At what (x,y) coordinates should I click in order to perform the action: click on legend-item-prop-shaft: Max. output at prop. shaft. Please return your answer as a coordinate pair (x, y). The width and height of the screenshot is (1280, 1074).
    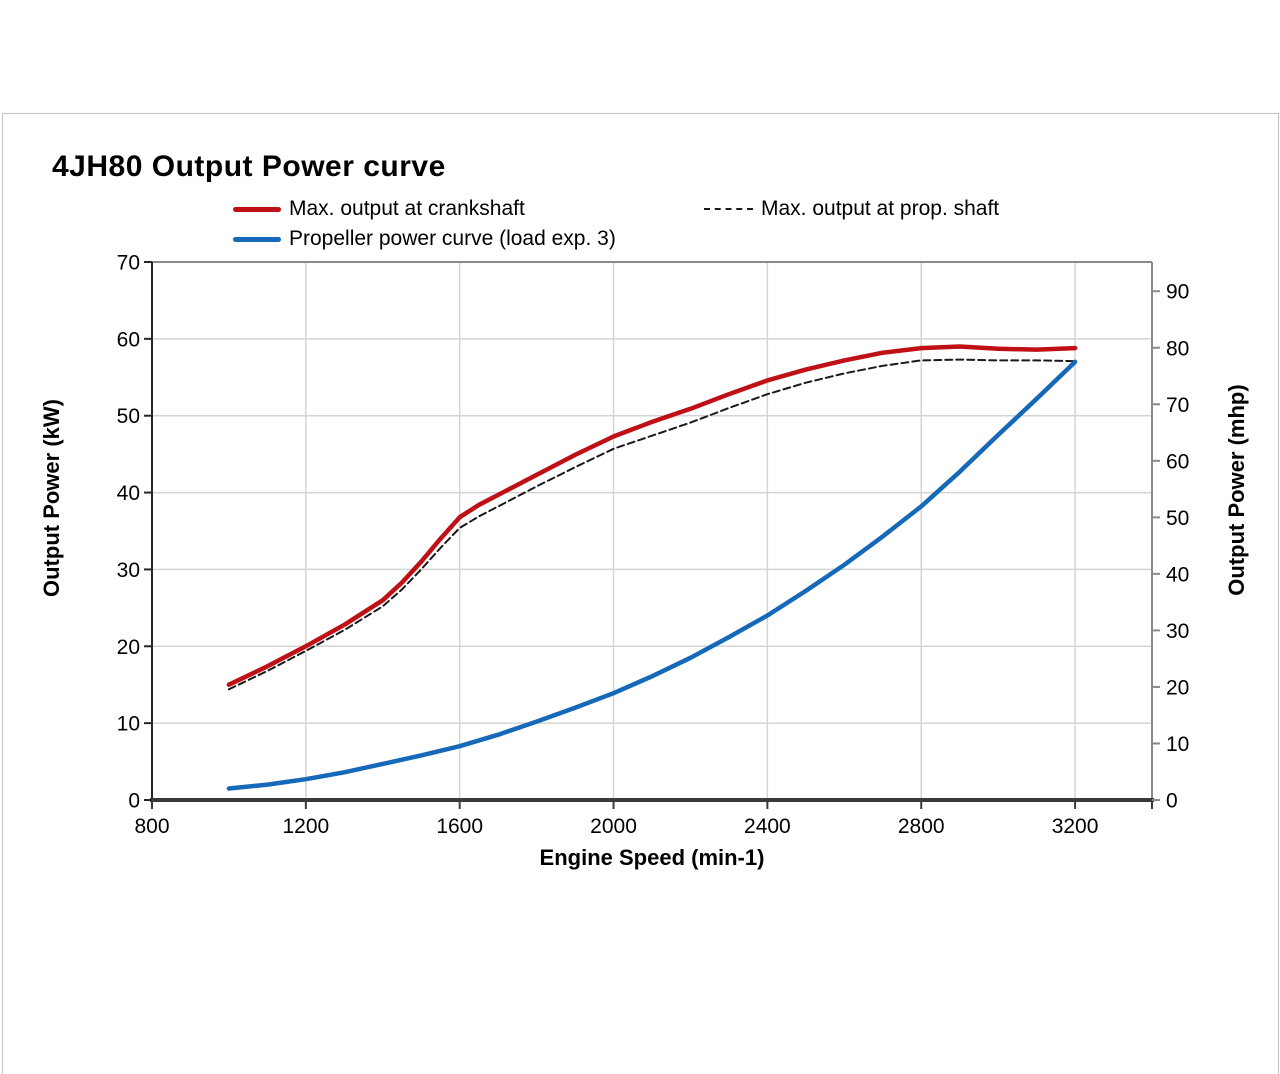
    Looking at the image, I should click on (851, 209).